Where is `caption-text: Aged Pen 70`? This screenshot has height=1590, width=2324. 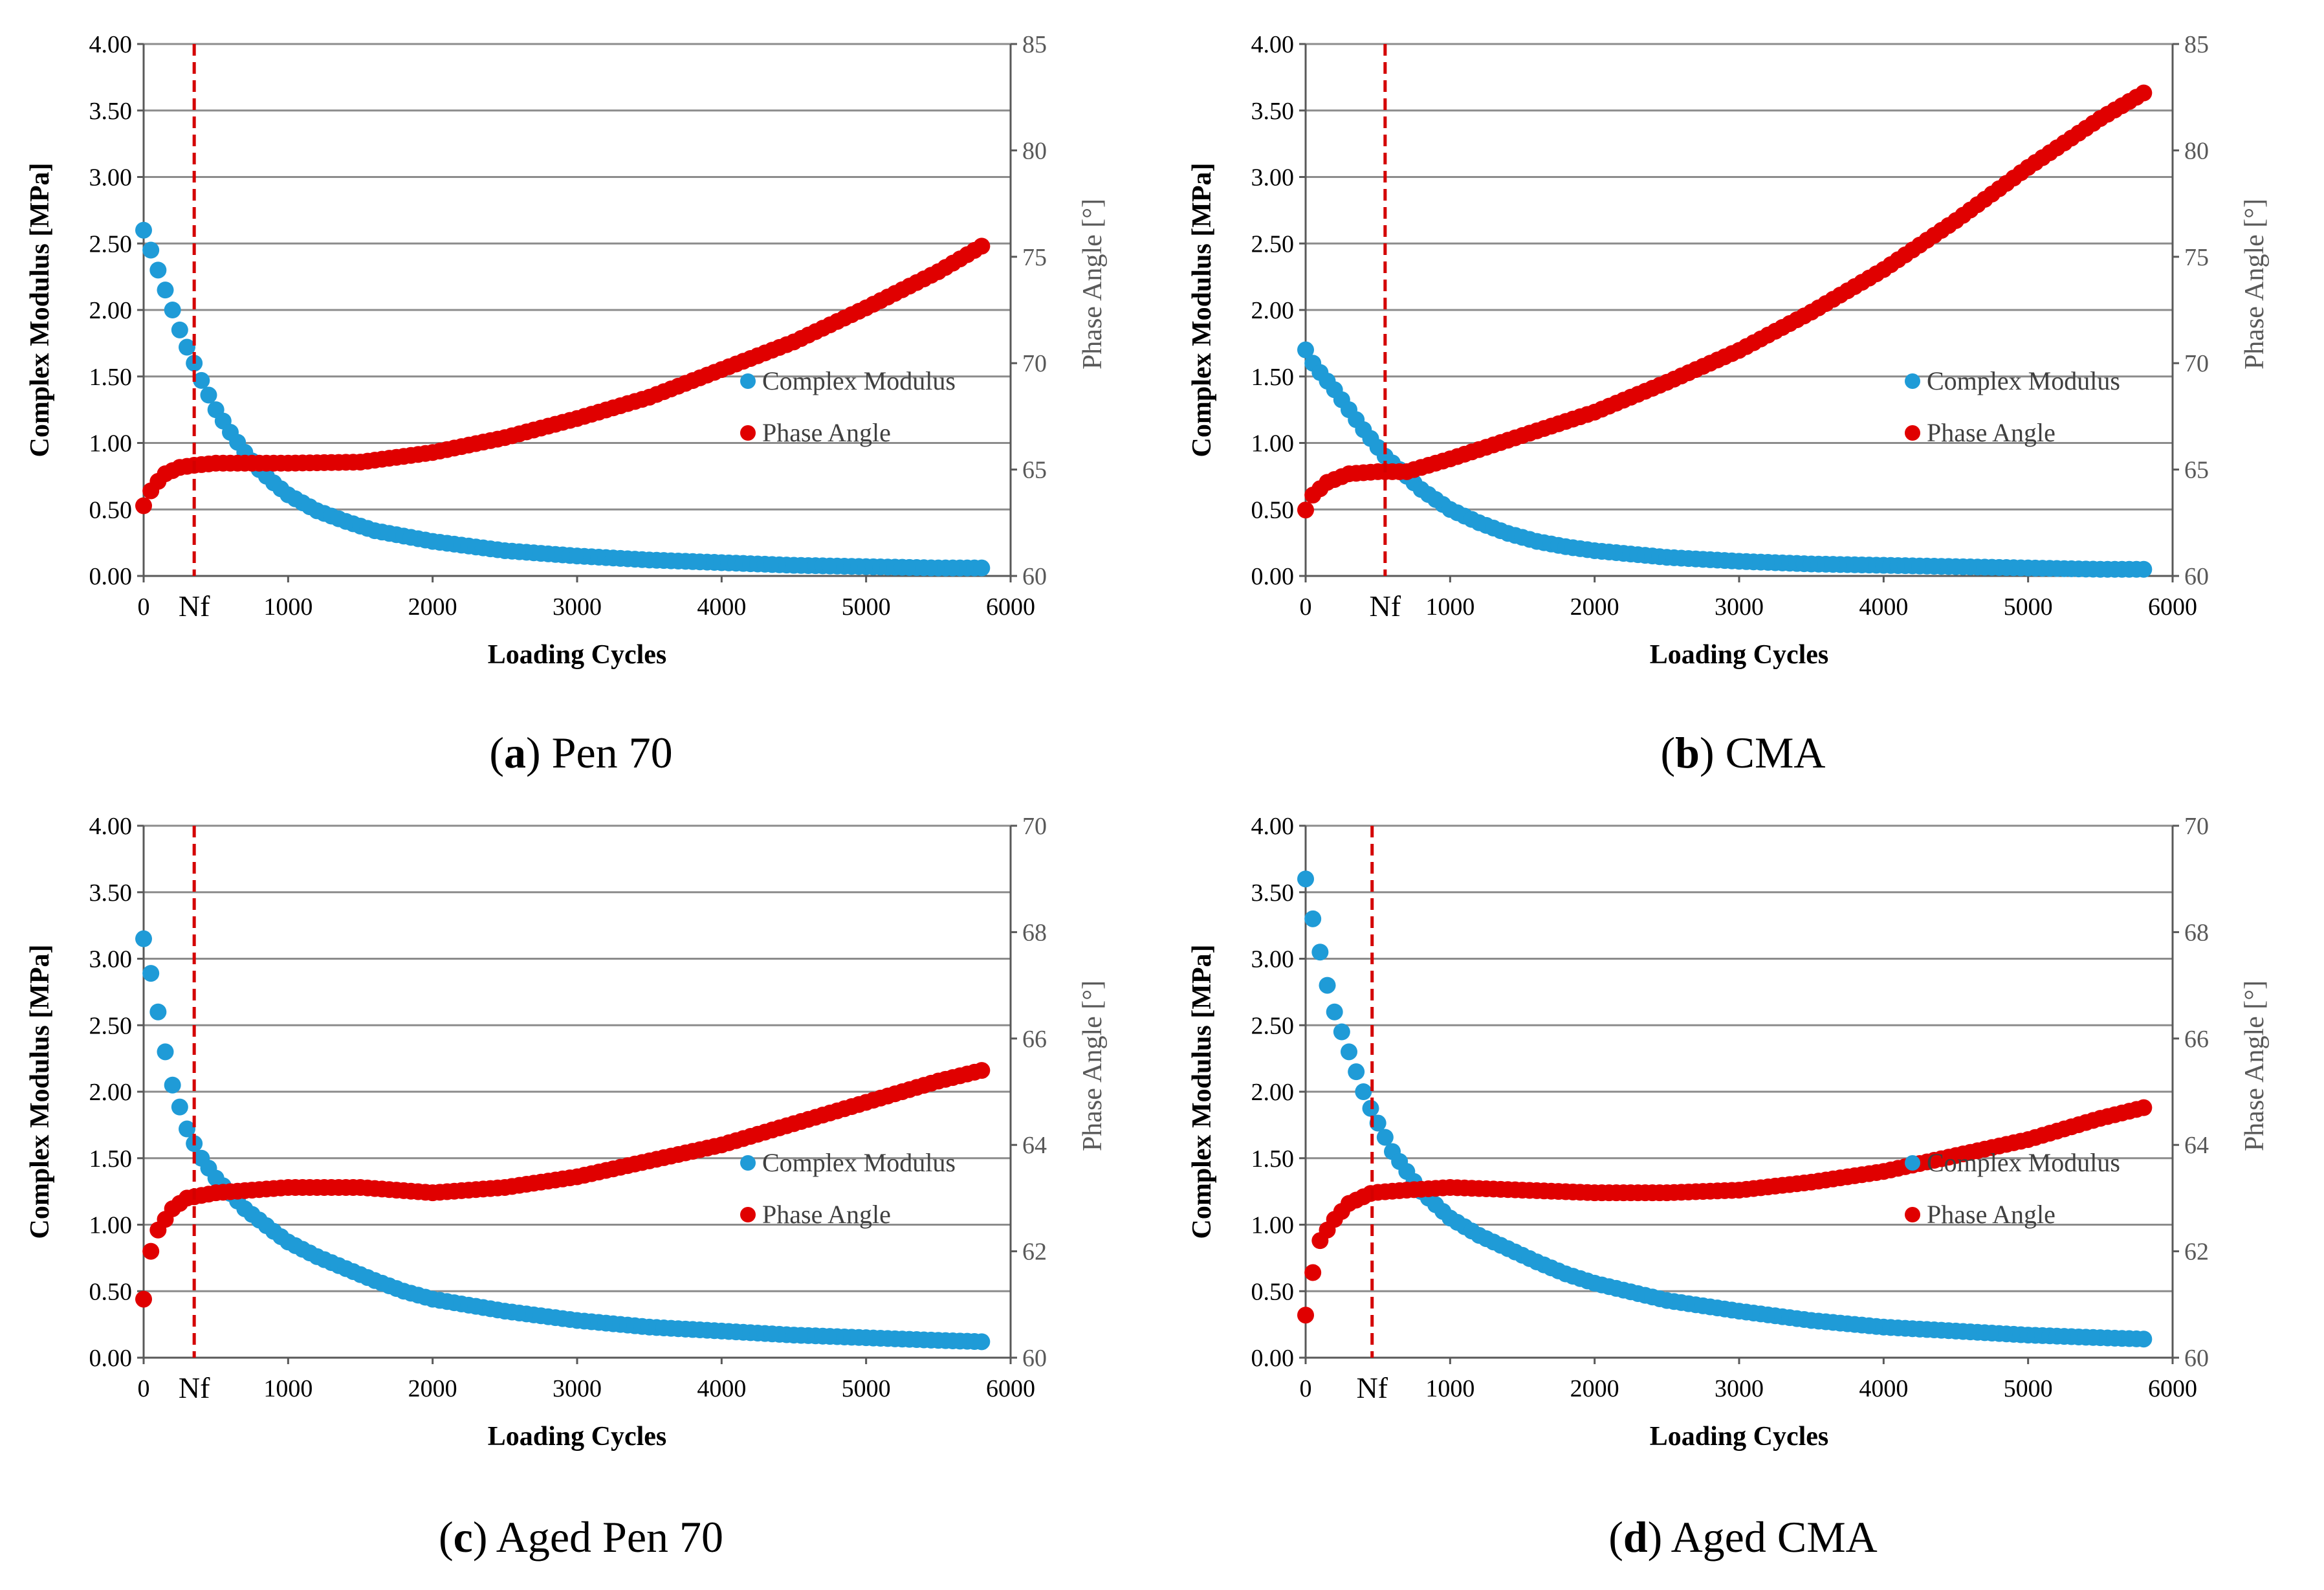
caption-text: Aged Pen 70 is located at coordinates (610, 1537).